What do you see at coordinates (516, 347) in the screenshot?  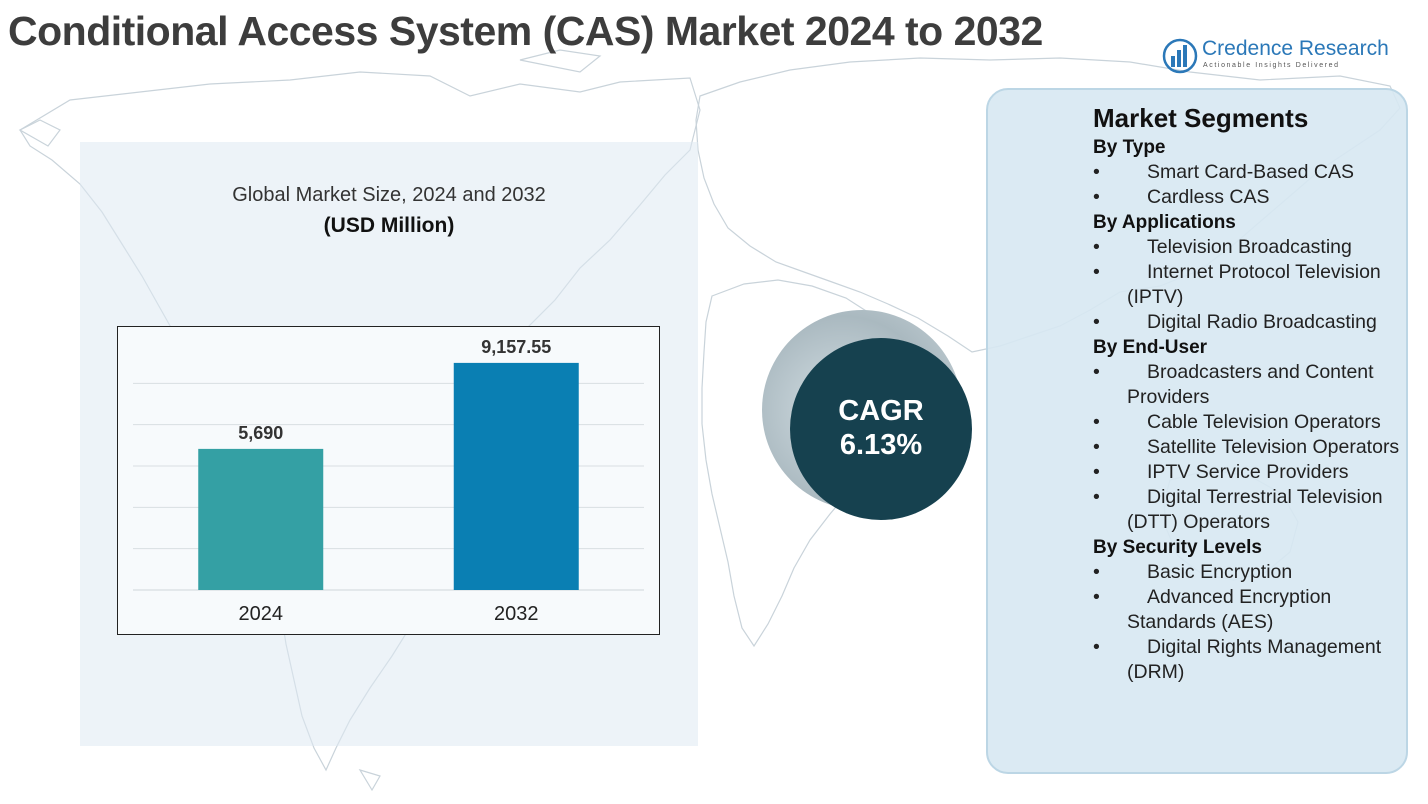 I see `bar-value-label: 9,157.55` at bounding box center [516, 347].